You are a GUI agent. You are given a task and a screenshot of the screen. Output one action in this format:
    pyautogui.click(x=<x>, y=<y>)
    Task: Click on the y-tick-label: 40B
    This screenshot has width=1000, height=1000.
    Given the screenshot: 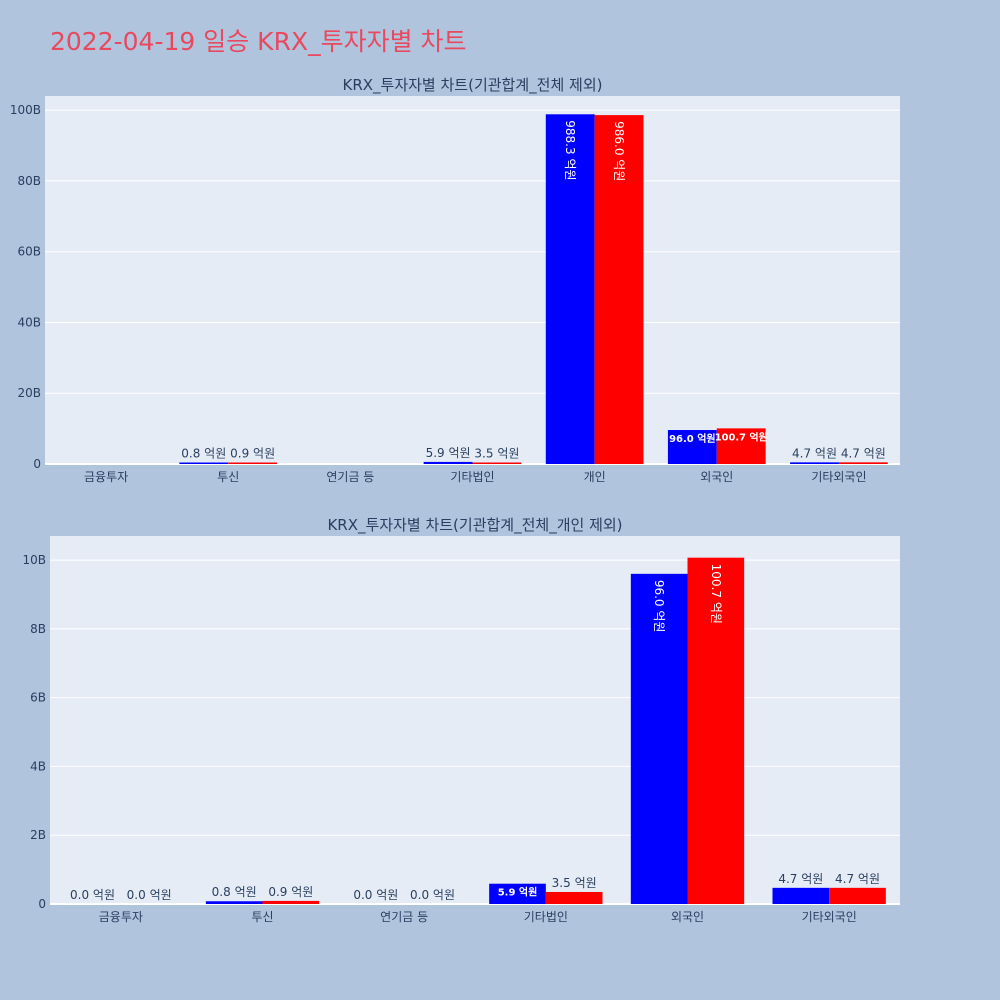 What is the action you would take?
    pyautogui.click(x=29, y=322)
    